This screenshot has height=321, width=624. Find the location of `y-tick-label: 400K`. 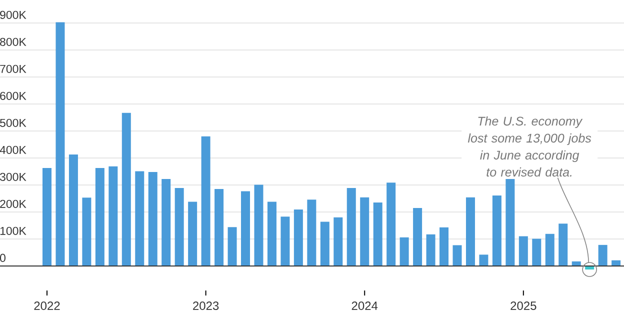

y-tick-label: 400K is located at coordinates (13, 150).